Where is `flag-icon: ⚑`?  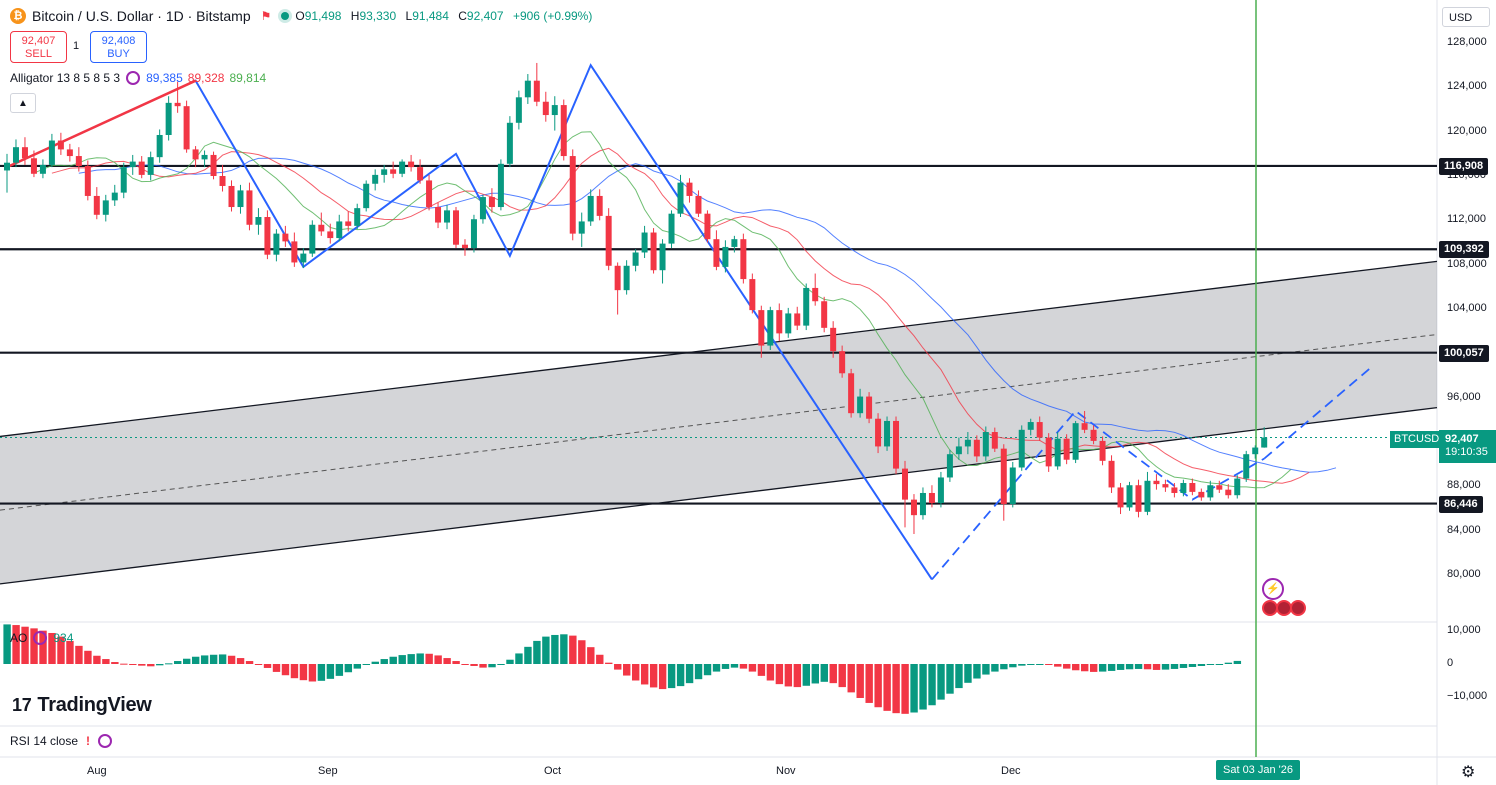 flag-icon: ⚑ is located at coordinates (266, 16).